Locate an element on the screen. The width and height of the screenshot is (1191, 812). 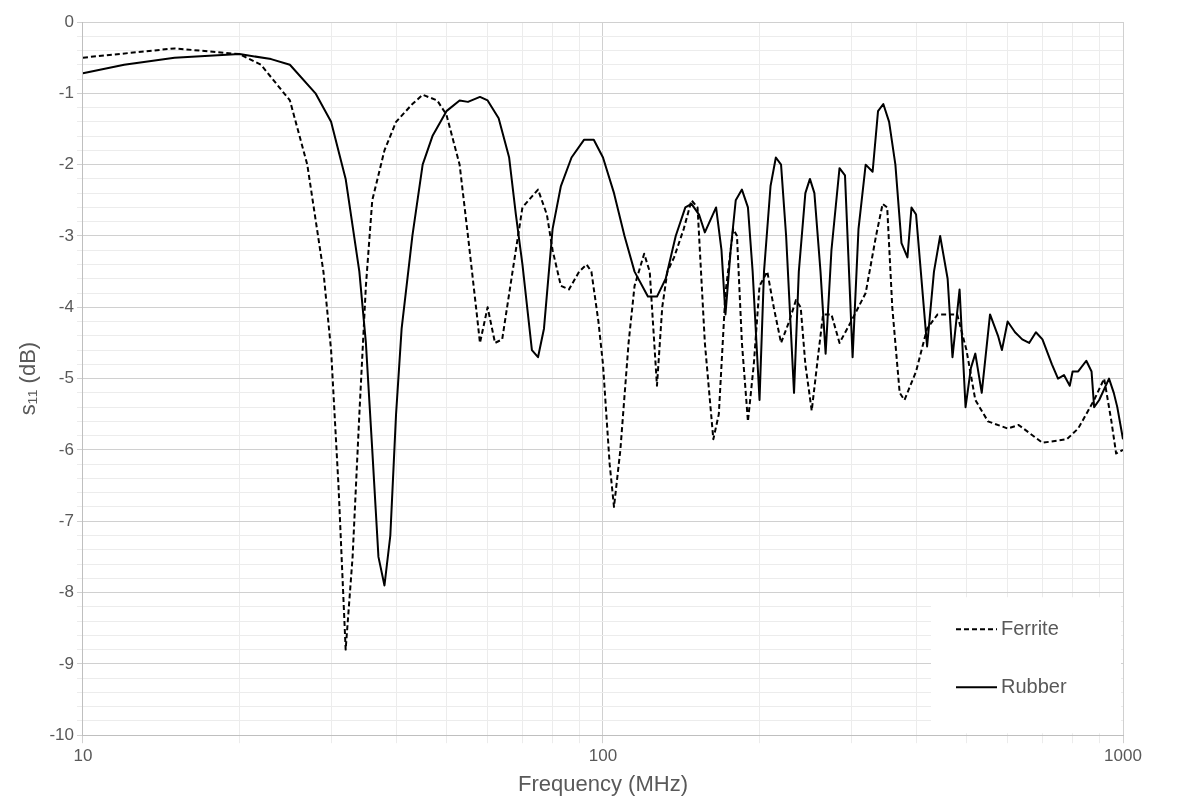
y-tick-label: -5 is located at coordinates (66, 378).